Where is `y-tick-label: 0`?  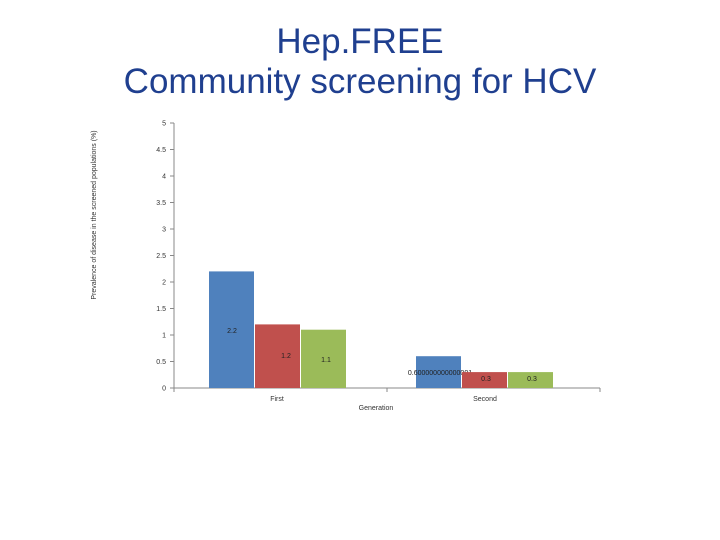
y-tick-label: 0 is located at coordinates (164, 389).